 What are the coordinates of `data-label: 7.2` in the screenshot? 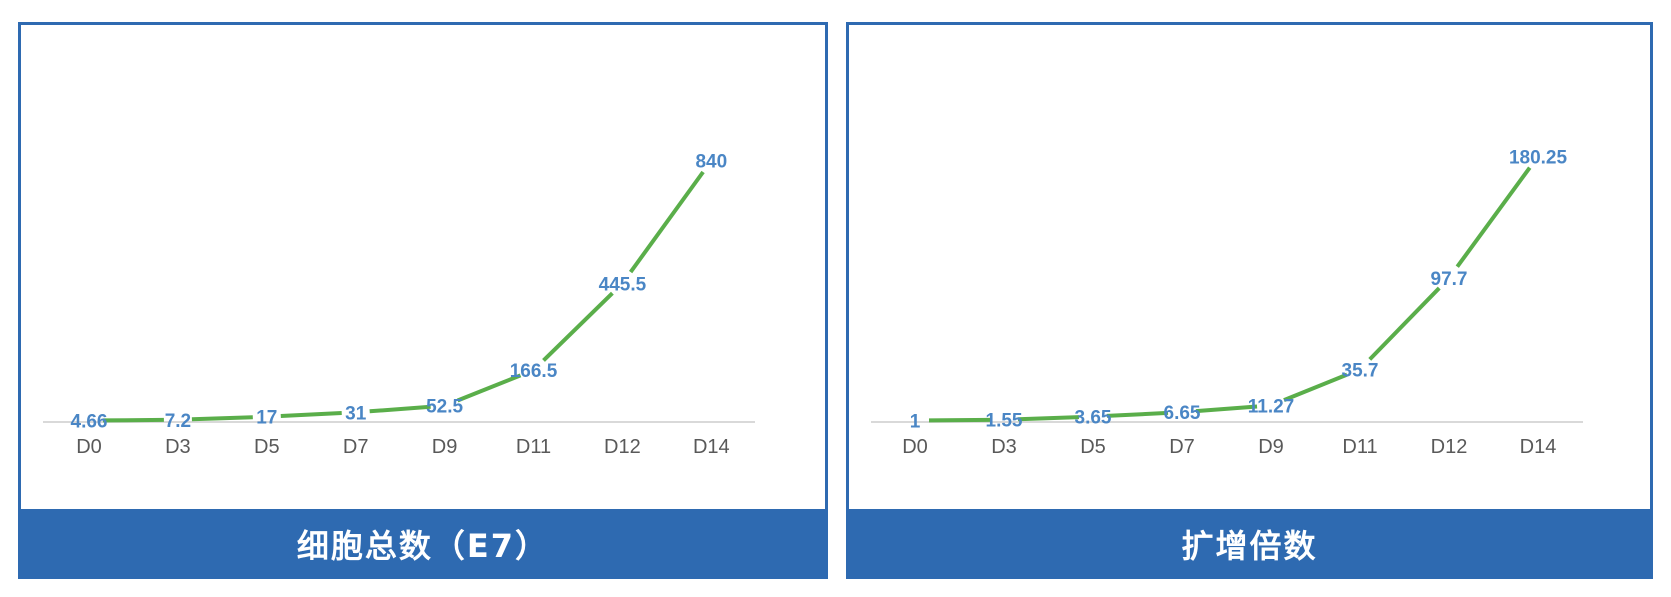 It's located at (178, 421).